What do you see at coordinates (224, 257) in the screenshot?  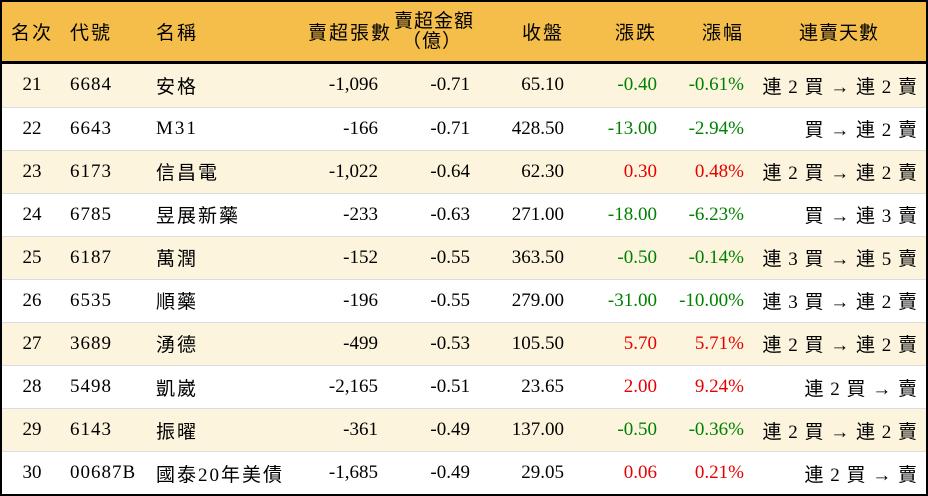 I see `name-cell: 萬潤` at bounding box center [224, 257].